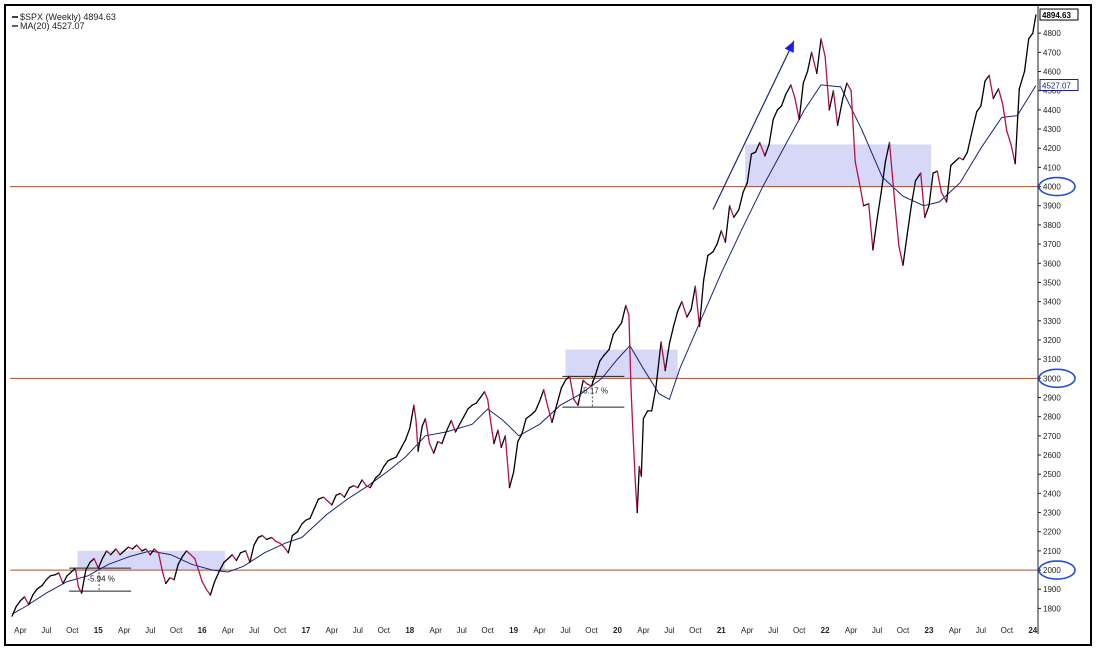 The image size is (1100, 654). What do you see at coordinates (1052, 532) in the screenshot?
I see `y-tick-label-2200: 2200` at bounding box center [1052, 532].